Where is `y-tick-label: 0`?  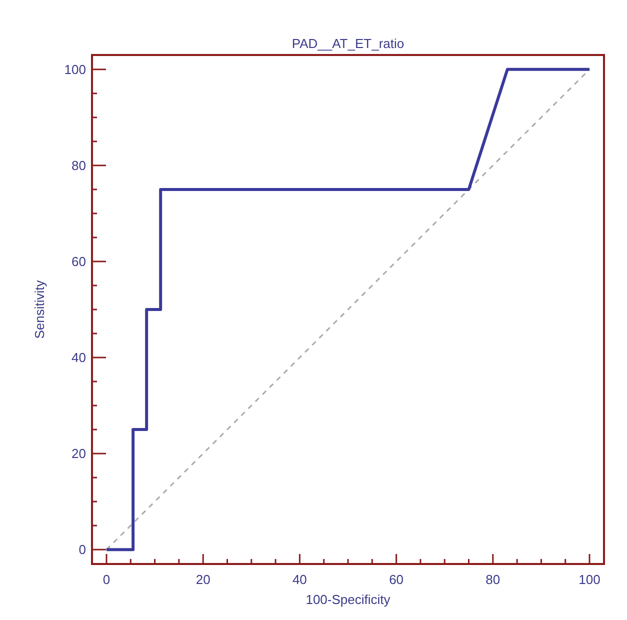 y-tick-label: 0 is located at coordinates (82, 550).